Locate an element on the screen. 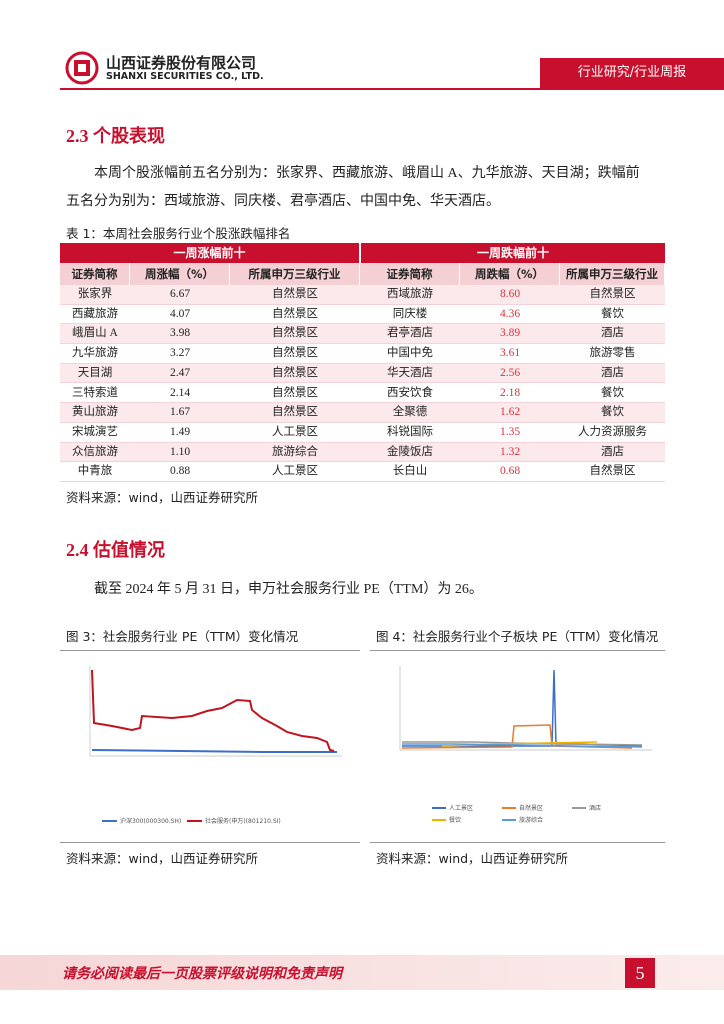 The image size is (724, 1024). table-cell: 全聚德 is located at coordinates (410, 412).